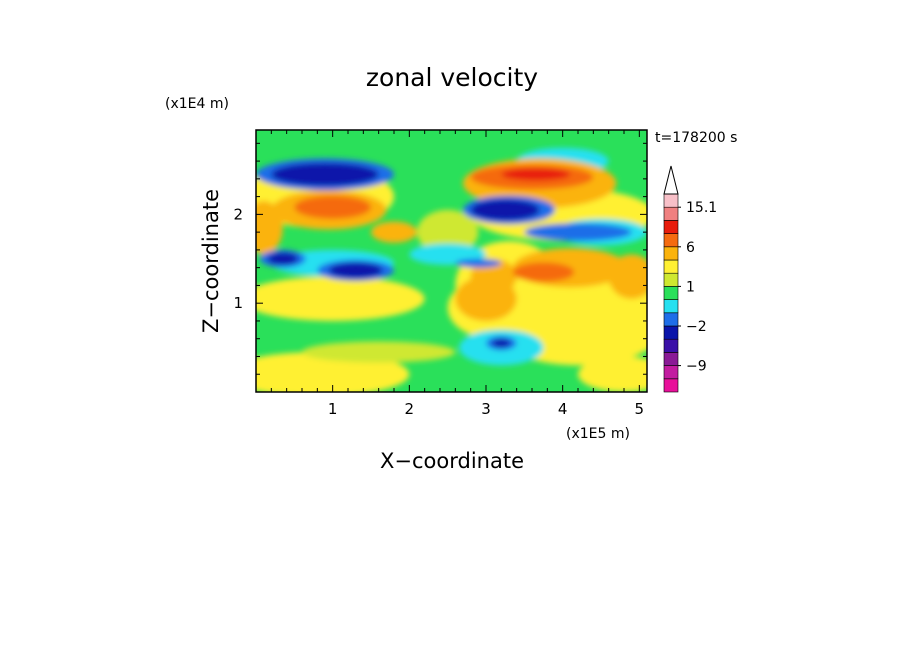 The height and width of the screenshot is (654, 904). Describe the element at coordinates (696, 138) in the screenshot. I see `time-label: t=178200 s` at that location.